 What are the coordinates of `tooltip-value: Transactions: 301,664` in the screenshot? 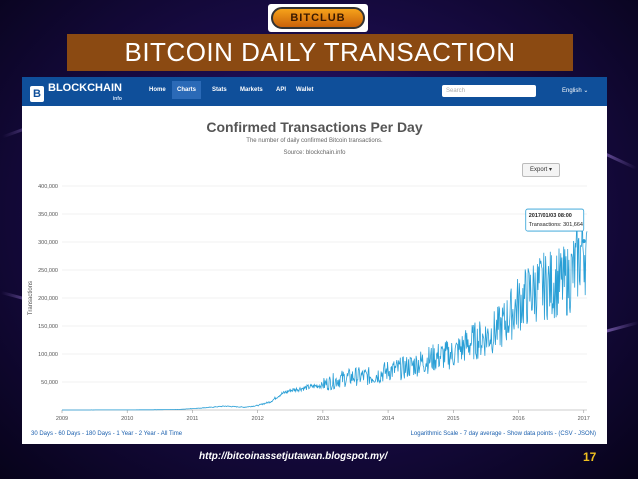 It's located at (556, 225).